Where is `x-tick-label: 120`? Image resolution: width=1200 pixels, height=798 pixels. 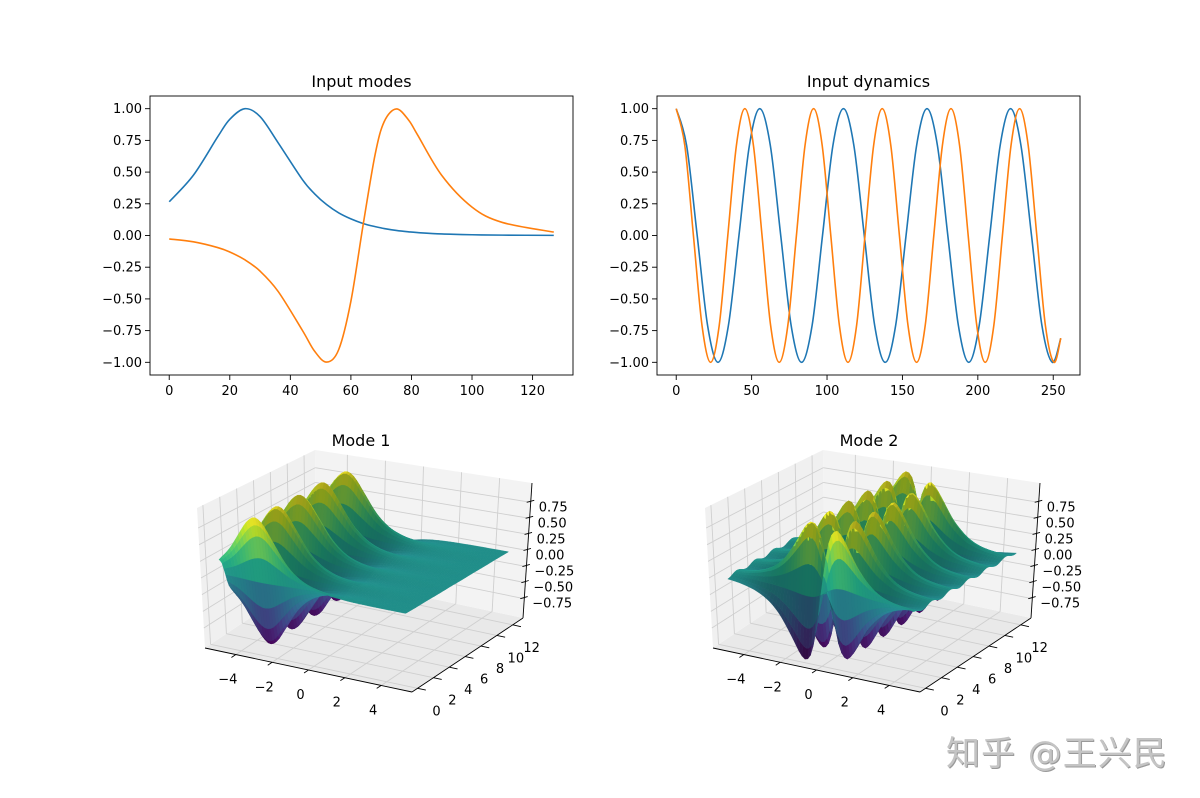
x-tick-label: 120 is located at coordinates (532, 391).